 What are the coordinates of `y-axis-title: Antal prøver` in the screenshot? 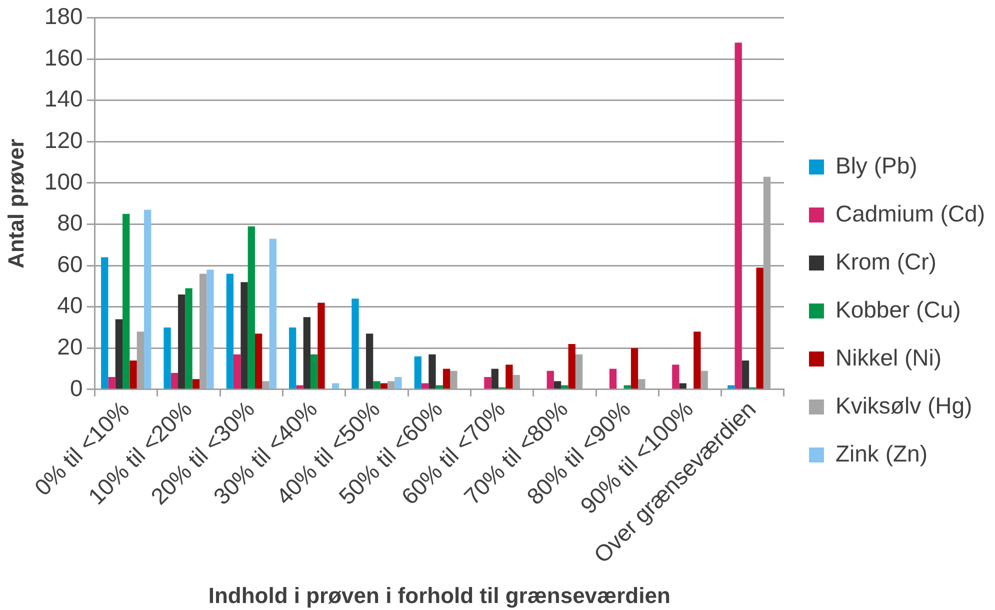 It's located at (15, 203).